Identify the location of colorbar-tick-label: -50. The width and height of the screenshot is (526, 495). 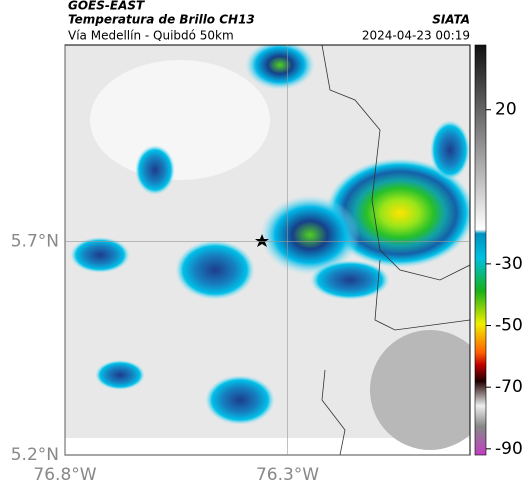
(509, 326).